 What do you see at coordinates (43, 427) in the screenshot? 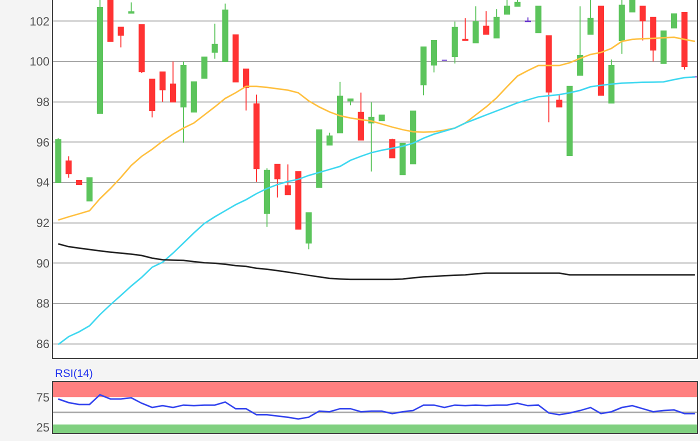
I see `y-tick-label: 25` at bounding box center [43, 427].